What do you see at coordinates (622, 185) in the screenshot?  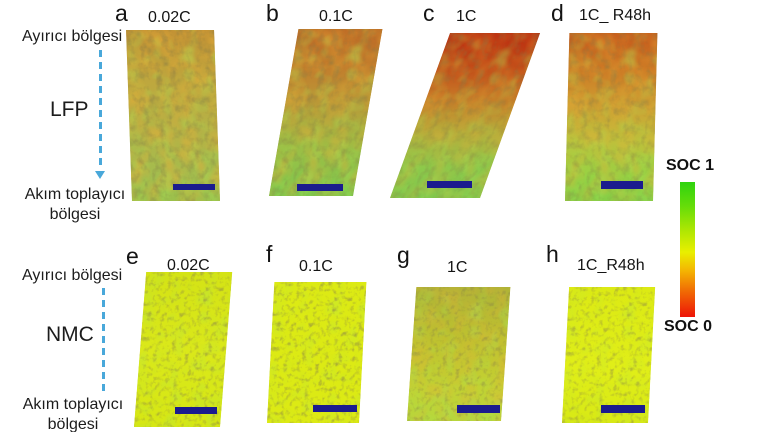 I see `scale-bar-d` at bounding box center [622, 185].